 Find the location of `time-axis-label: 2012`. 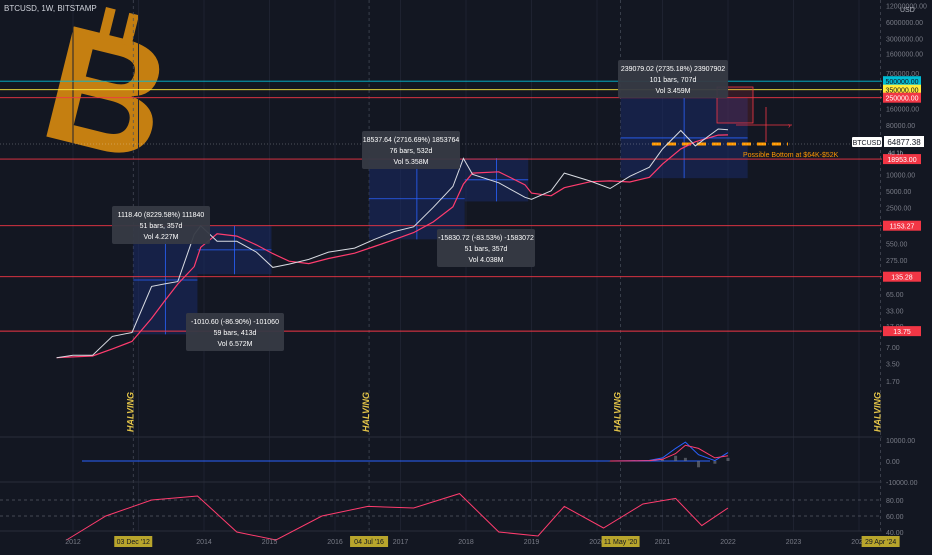

time-axis-label: 2012 is located at coordinates (73, 542).